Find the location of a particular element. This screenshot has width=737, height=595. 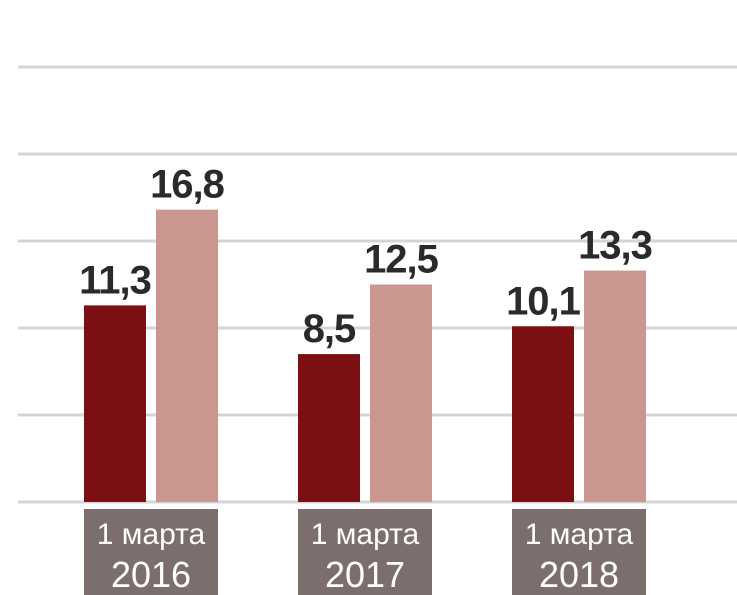

value-label: 10,1 is located at coordinates (543, 301).